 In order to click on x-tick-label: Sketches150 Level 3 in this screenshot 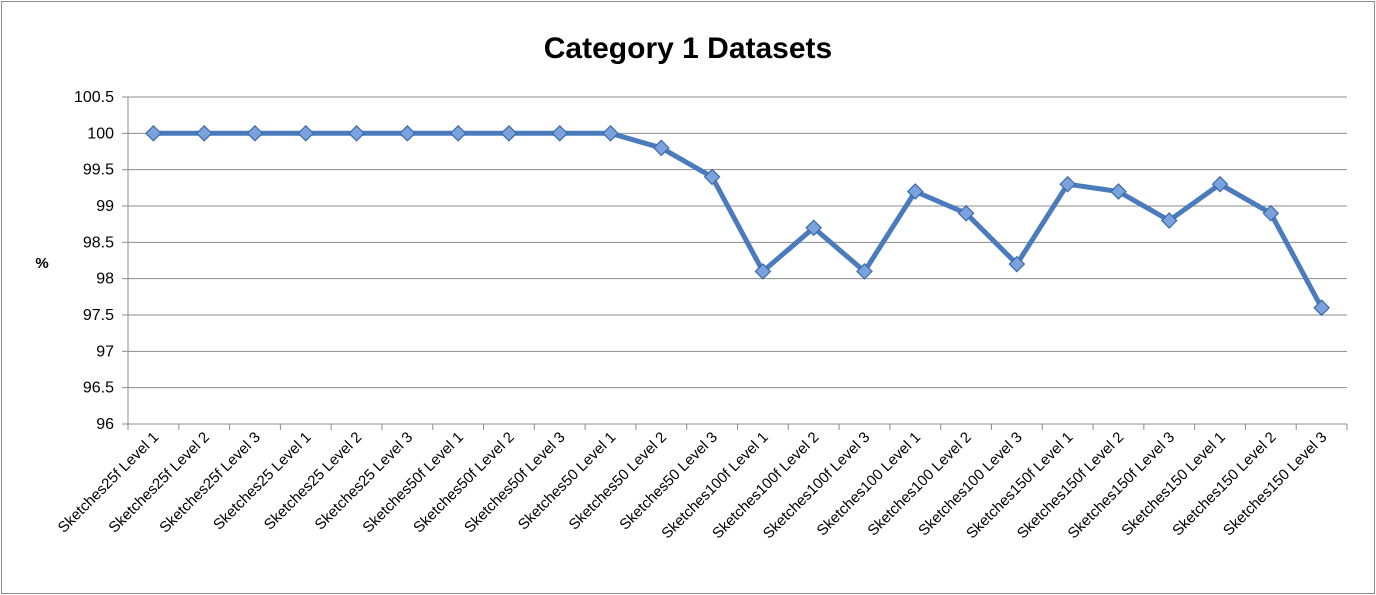, I will do `click(1275, 484)`.